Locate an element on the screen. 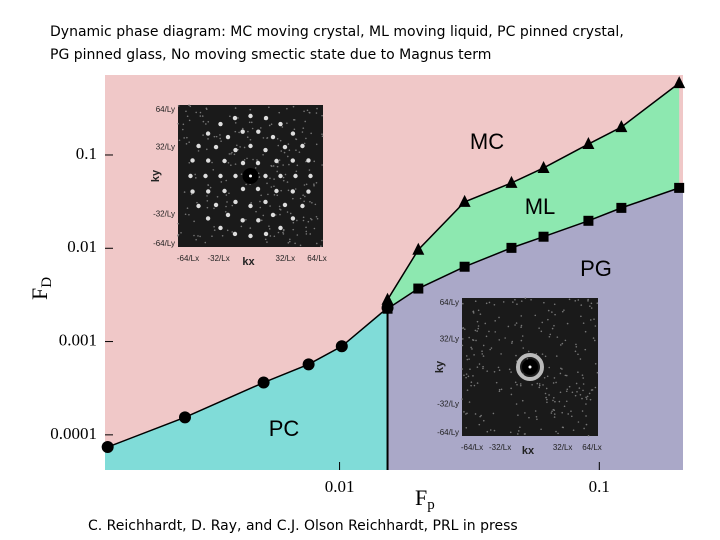 This screenshot has height=540, width=720. y-tick-label: 0.01 is located at coordinates (82, 246).